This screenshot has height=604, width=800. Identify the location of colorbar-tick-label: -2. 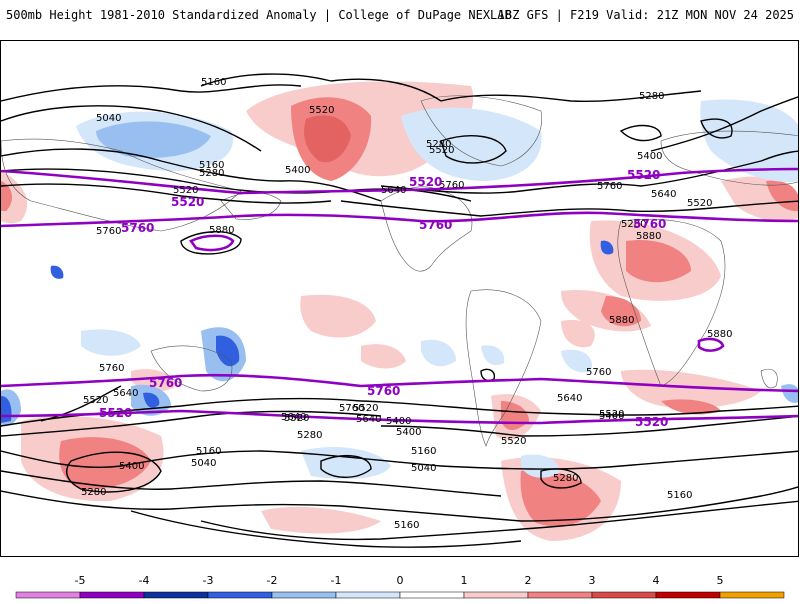
(272, 580).